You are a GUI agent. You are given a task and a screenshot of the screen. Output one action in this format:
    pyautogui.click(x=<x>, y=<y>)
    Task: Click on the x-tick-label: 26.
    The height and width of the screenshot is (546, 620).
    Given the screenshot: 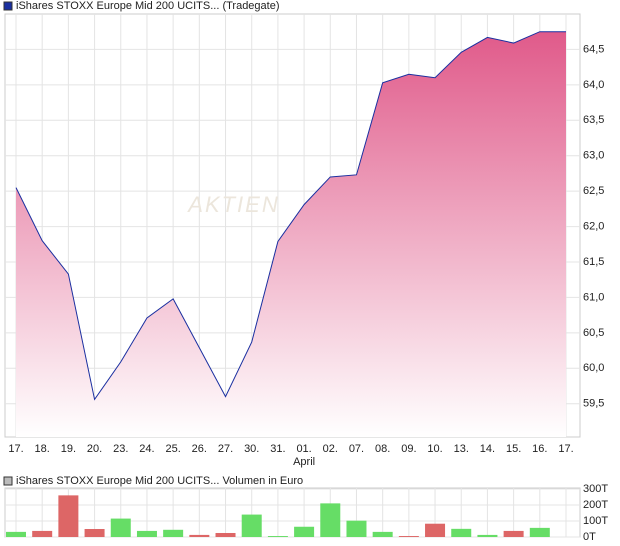 What is the action you would take?
    pyautogui.click(x=199, y=449)
    